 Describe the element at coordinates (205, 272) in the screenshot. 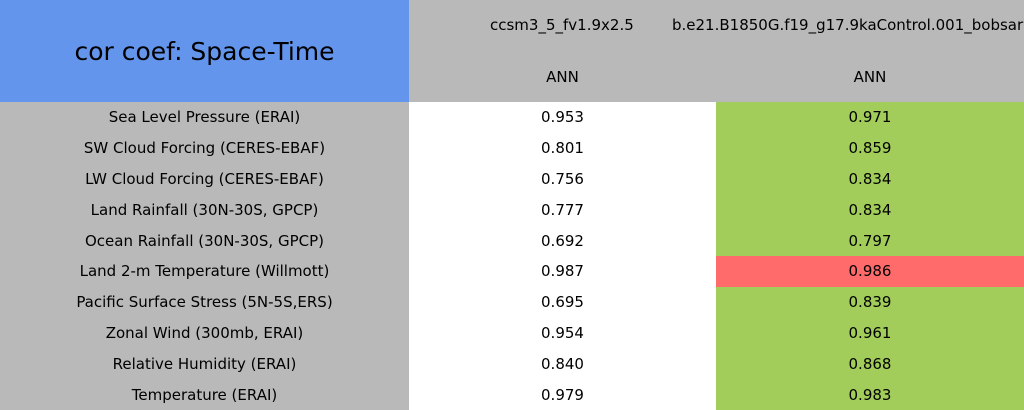

I see `row-label: Land 2-m Temperature (Willmott)` at that location.